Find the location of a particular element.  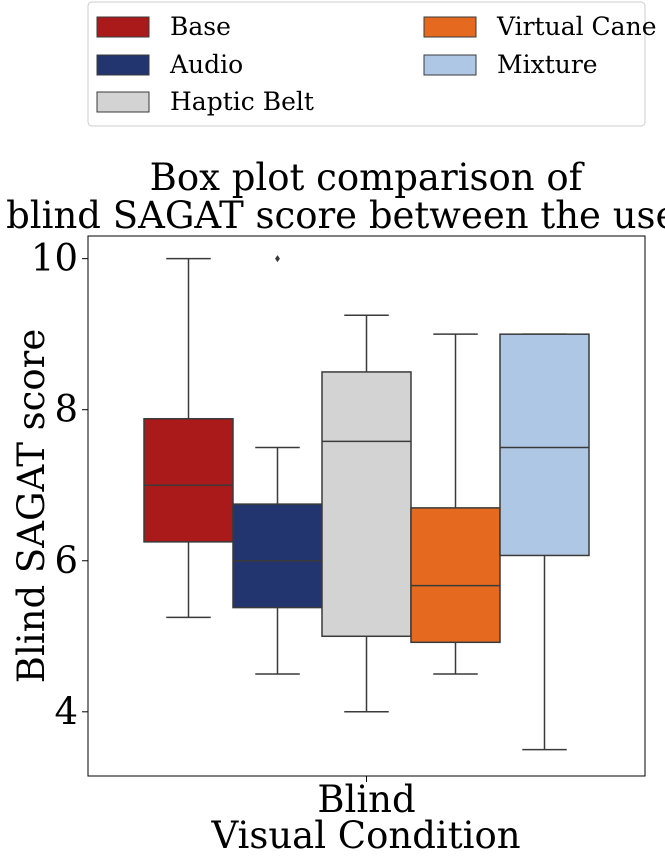

box-base is located at coordinates (188, 438).